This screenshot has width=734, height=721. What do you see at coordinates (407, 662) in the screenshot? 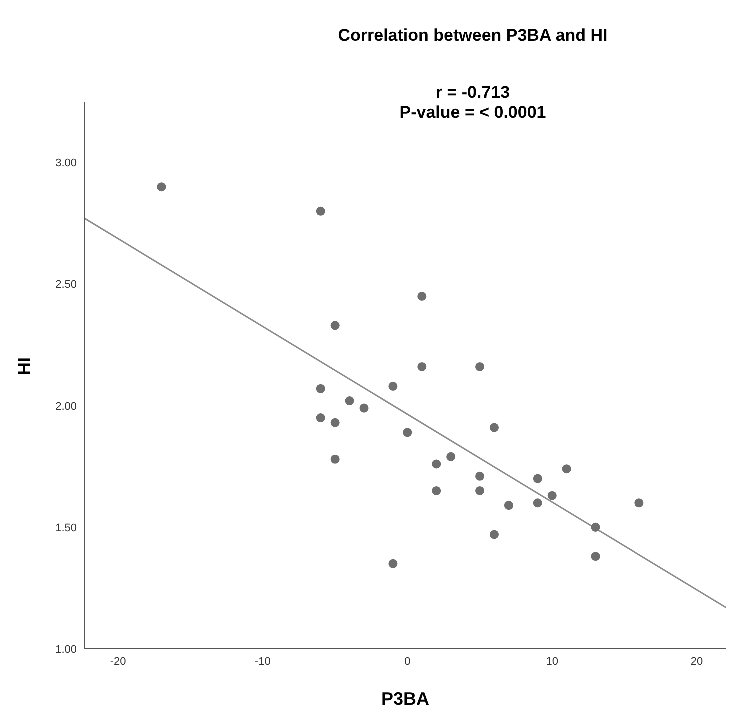
I see `x-tick-label: 0` at bounding box center [407, 662].